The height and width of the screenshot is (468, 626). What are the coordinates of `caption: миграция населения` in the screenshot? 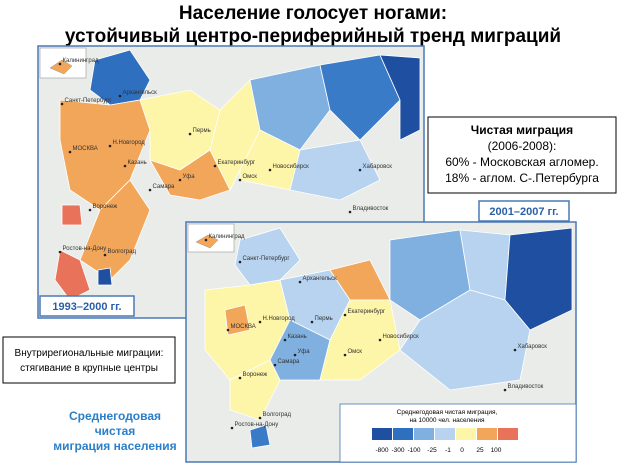 It's located at (114, 446).